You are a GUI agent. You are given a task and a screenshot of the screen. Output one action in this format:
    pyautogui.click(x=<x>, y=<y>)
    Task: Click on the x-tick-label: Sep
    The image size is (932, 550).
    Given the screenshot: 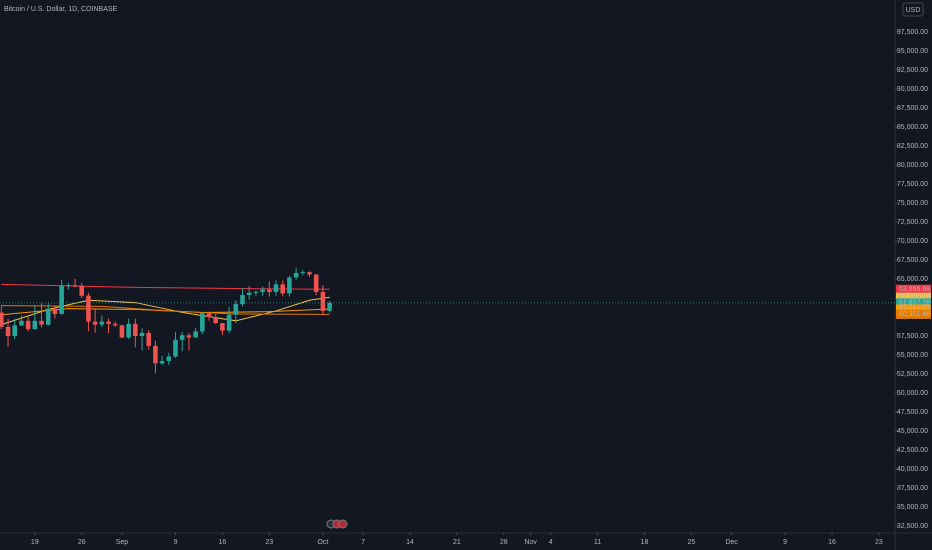 What is the action you would take?
    pyautogui.click(x=122, y=542)
    